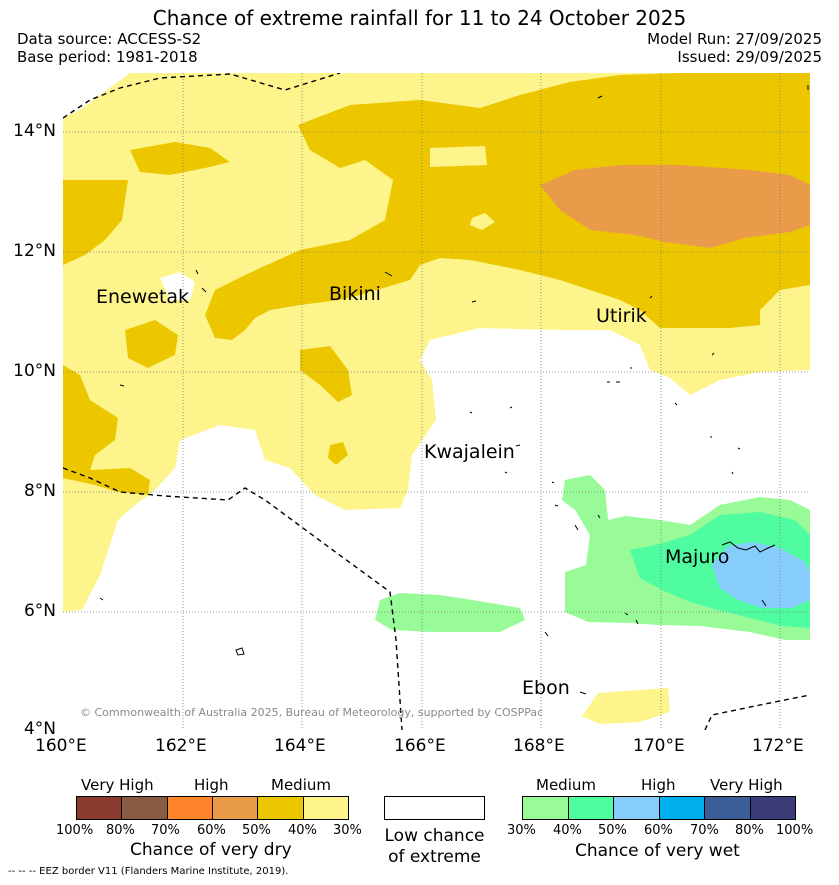  I want to click on place-kwajalein: Kwajalein, so click(469, 452).